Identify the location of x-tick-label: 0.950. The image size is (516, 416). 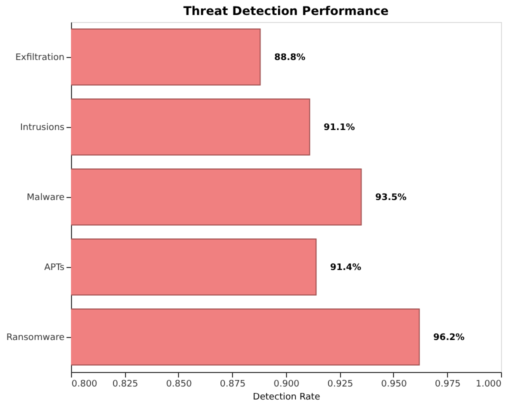
(394, 385).